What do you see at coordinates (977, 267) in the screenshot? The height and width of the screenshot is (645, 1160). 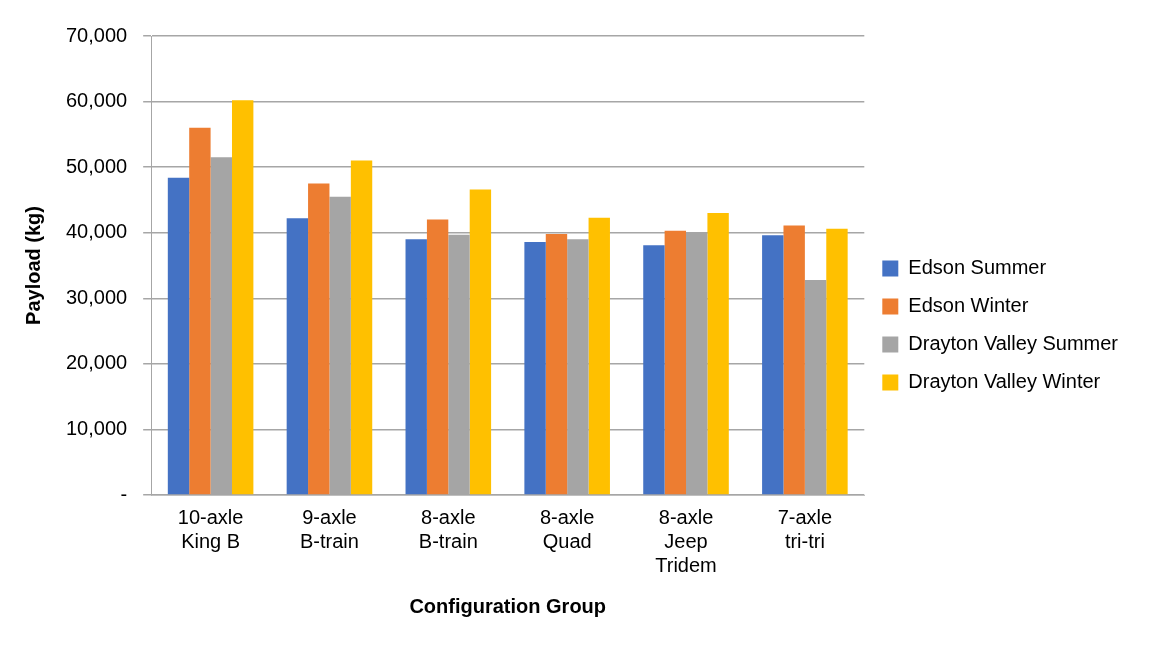 I see `legend-label: Edson Summer` at bounding box center [977, 267].